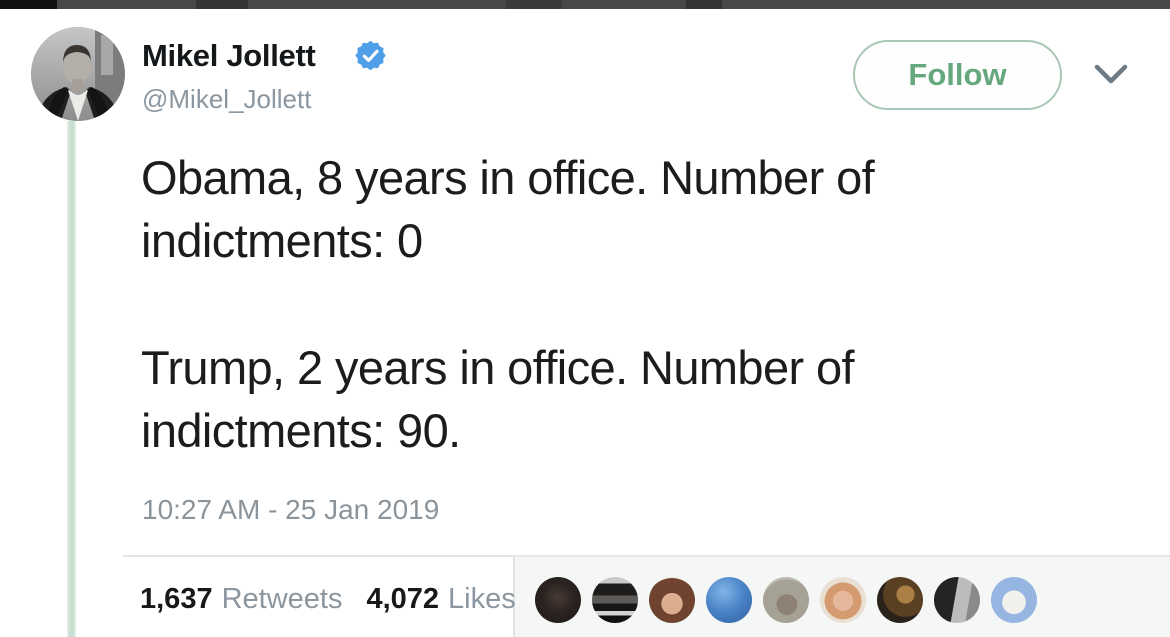 Image resolution: width=1170 pixels, height=637 pixels. I want to click on tweet-stats: 1,637 Retweets 4,072 Likes, so click(340, 599).